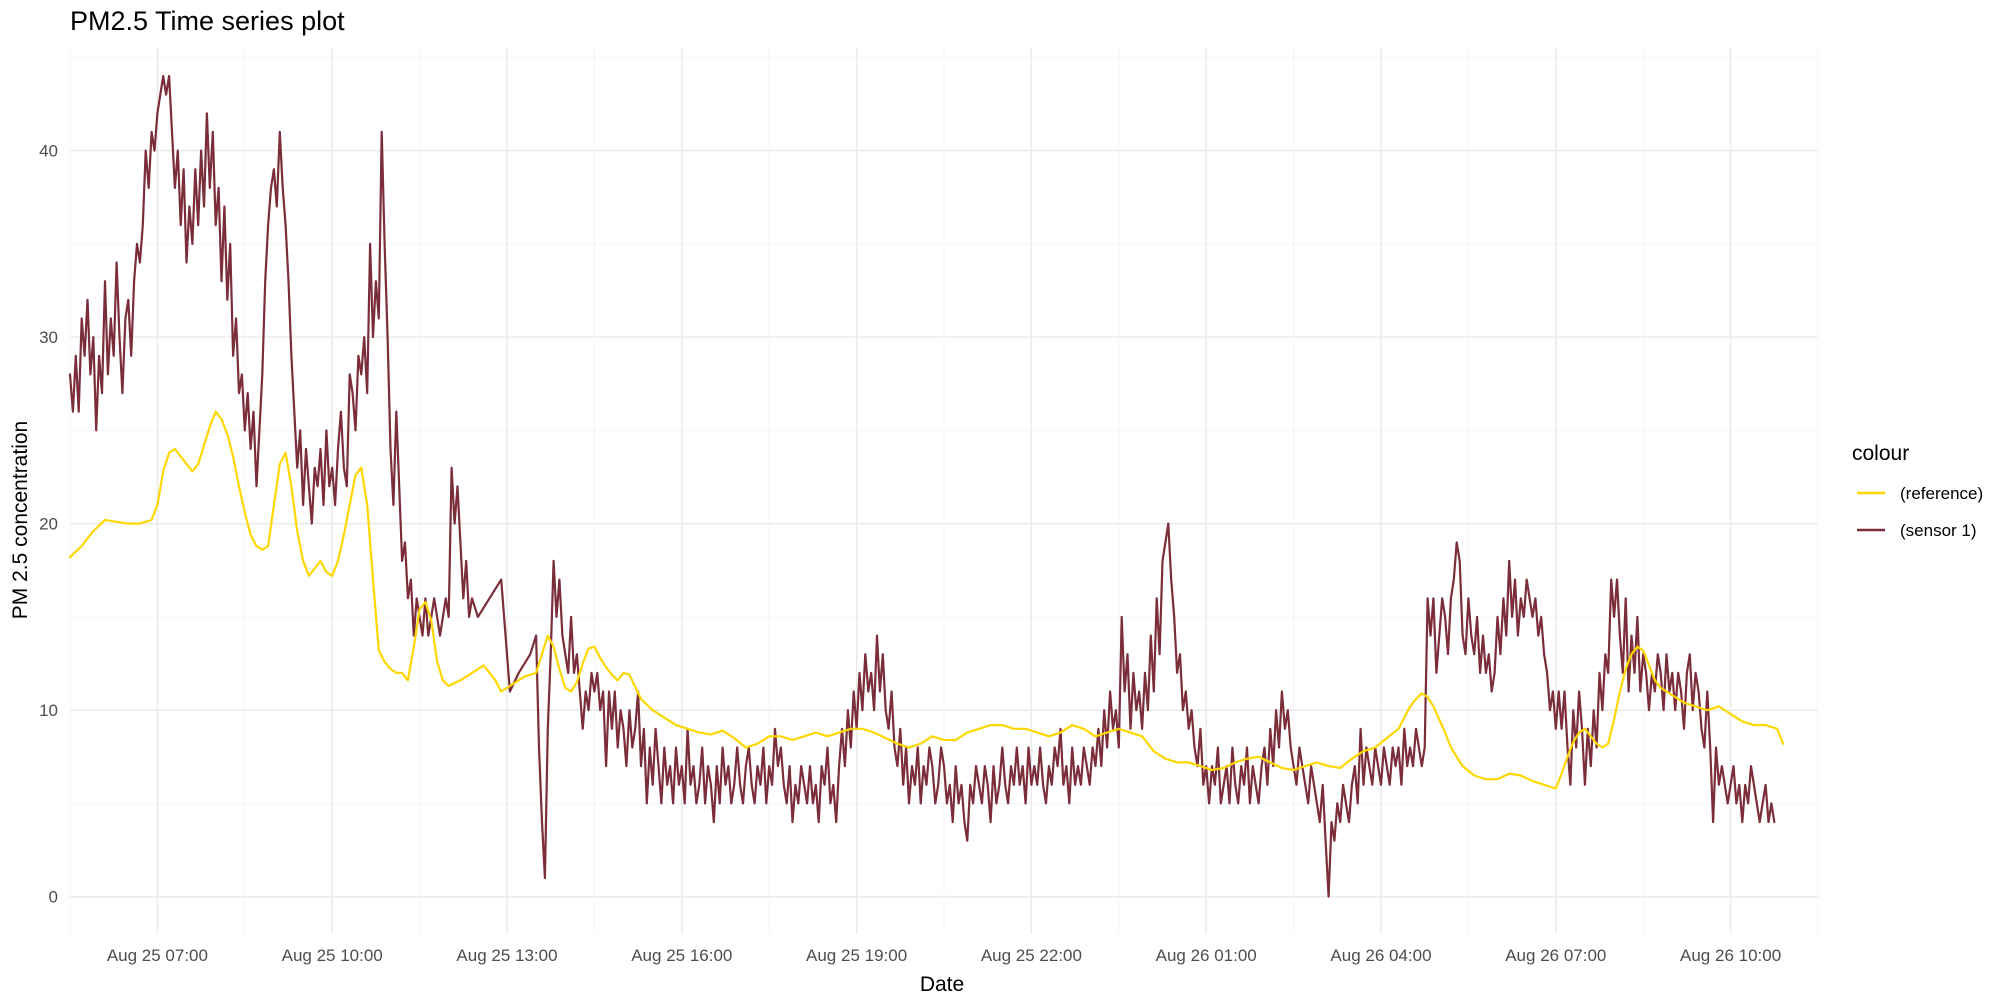  What do you see at coordinates (1920, 512) in the screenshot?
I see `legend-items: (reference) (sensor 1)` at bounding box center [1920, 512].